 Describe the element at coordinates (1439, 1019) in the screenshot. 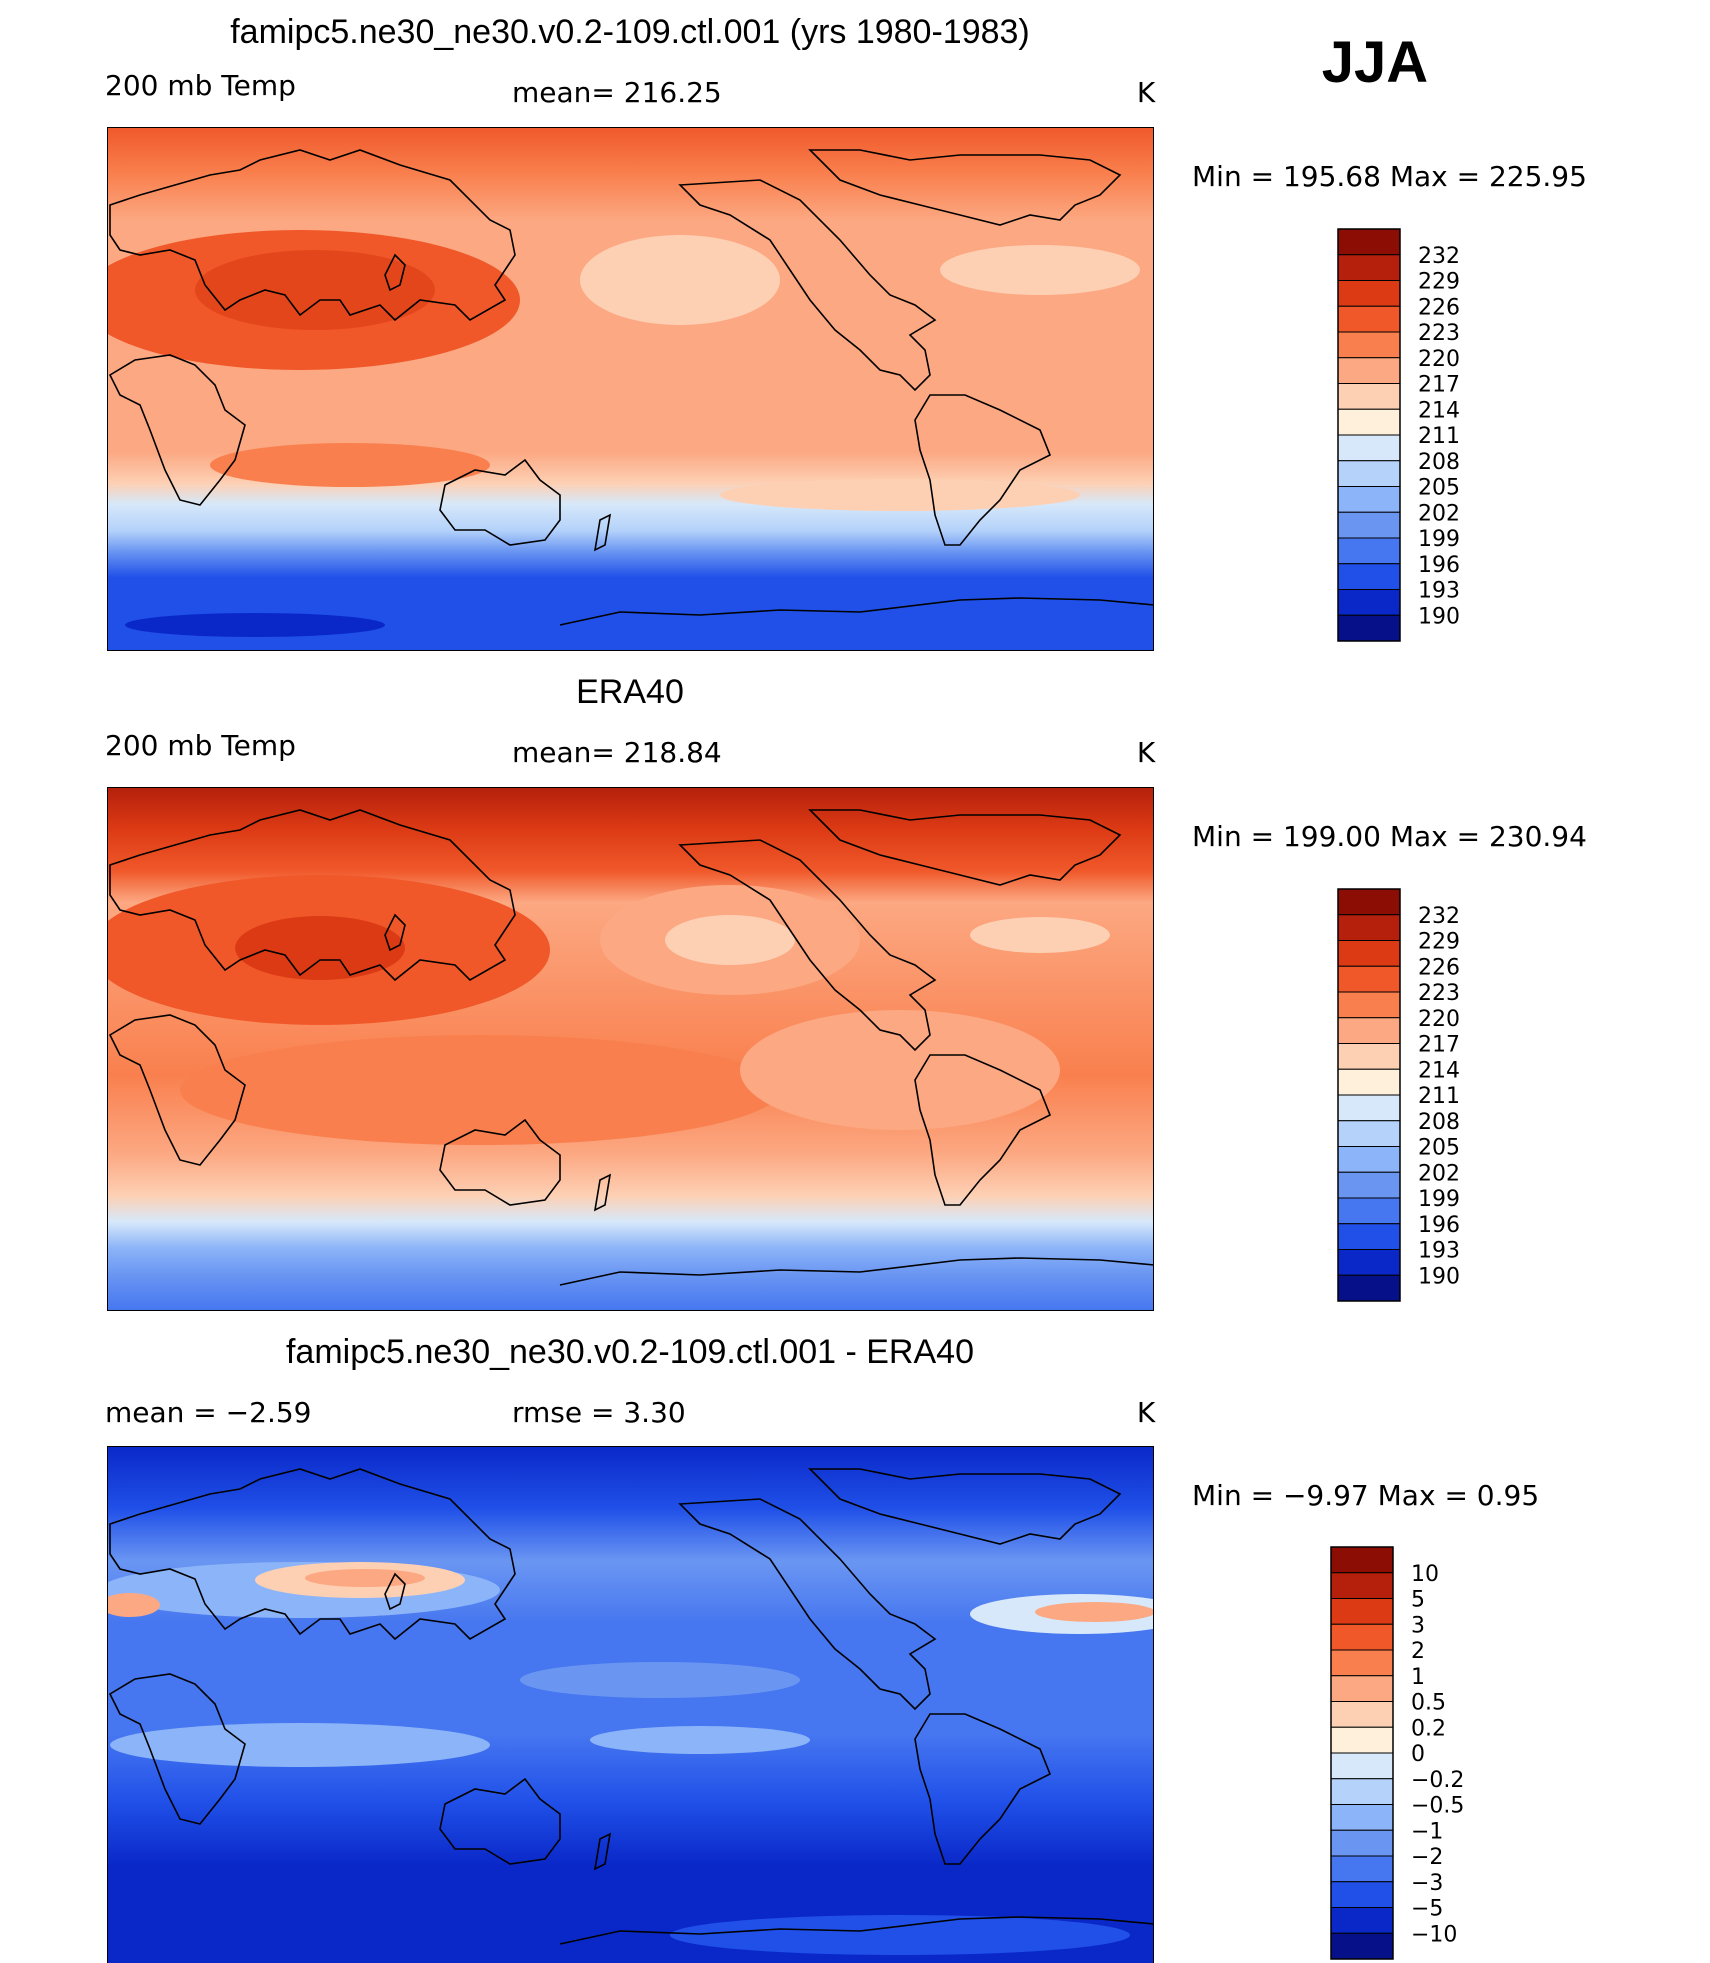

I see `legend-tick-label: 220` at that location.